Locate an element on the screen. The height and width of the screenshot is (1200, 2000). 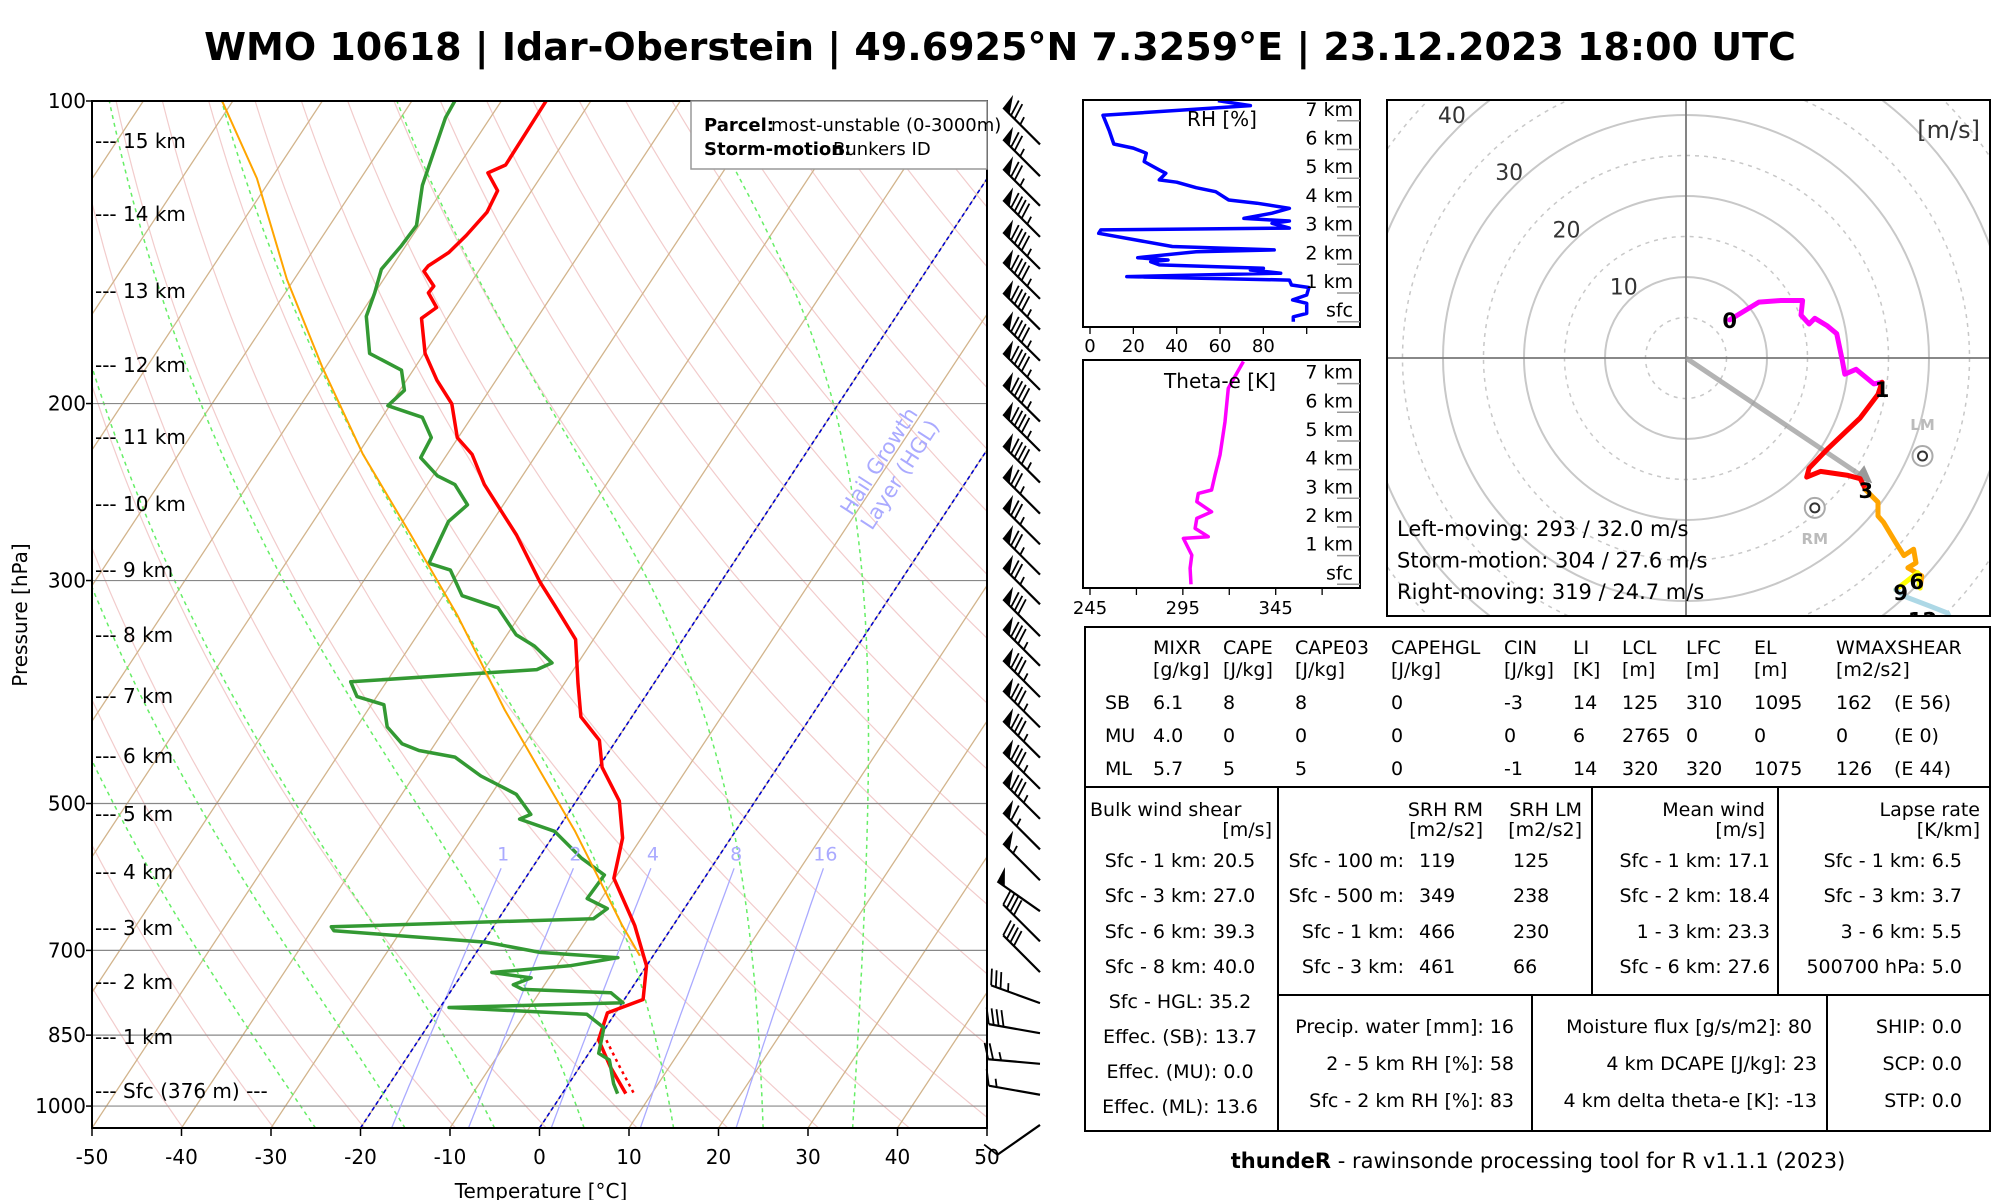
rh-height-label: 4 km is located at coordinates (1329, 196).